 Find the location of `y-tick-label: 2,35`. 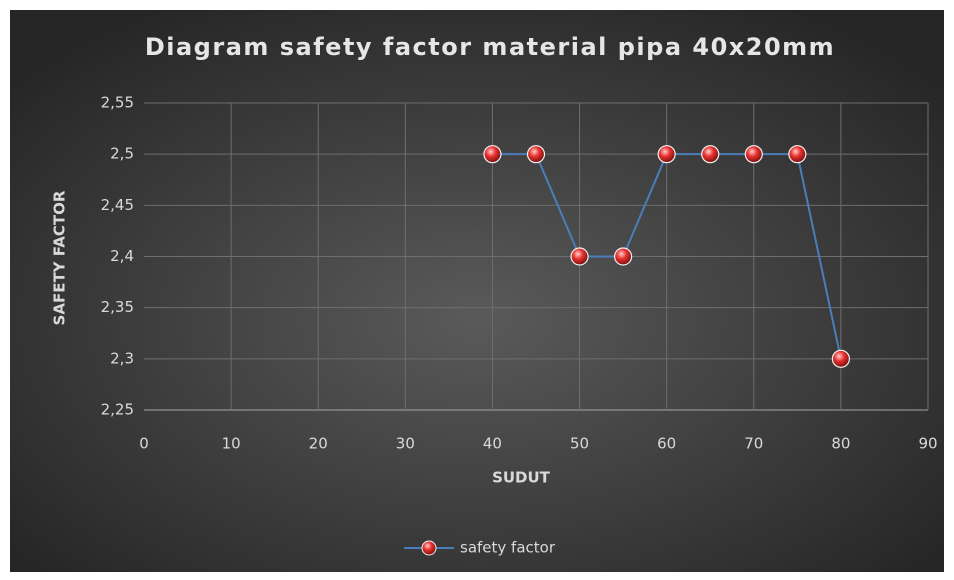

y-tick-label: 2,35 is located at coordinates (117, 307).